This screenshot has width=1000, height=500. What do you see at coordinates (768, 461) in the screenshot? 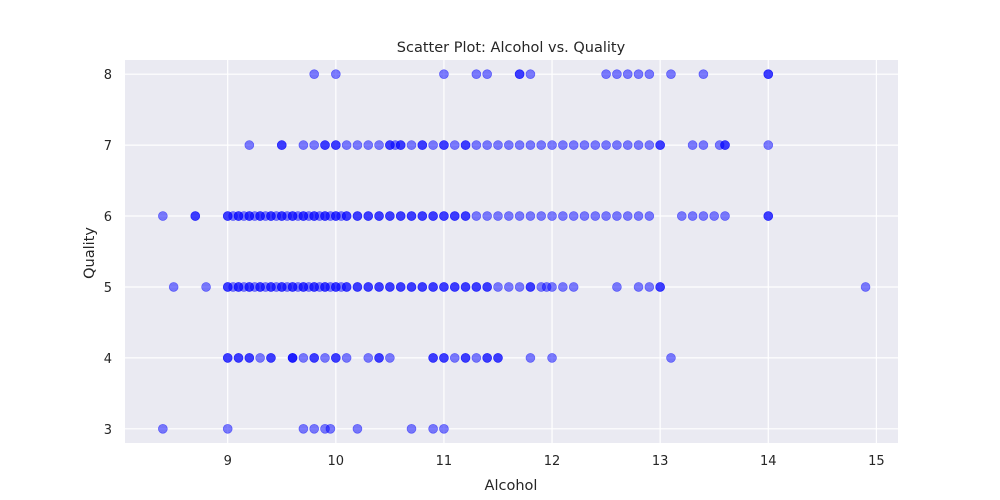
I see `x-tick-label: 14` at bounding box center [768, 461].